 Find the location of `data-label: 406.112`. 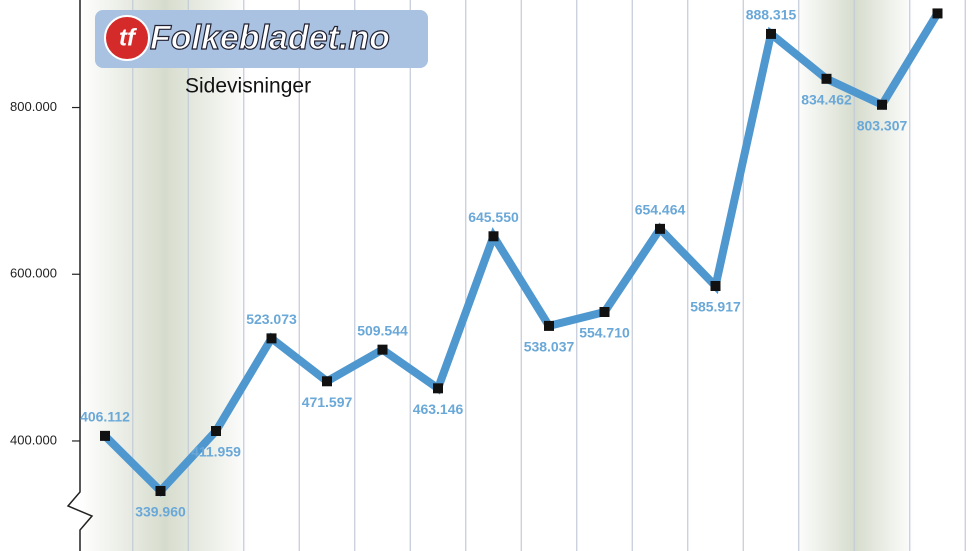

data-label: 406.112 is located at coordinates (105, 417).